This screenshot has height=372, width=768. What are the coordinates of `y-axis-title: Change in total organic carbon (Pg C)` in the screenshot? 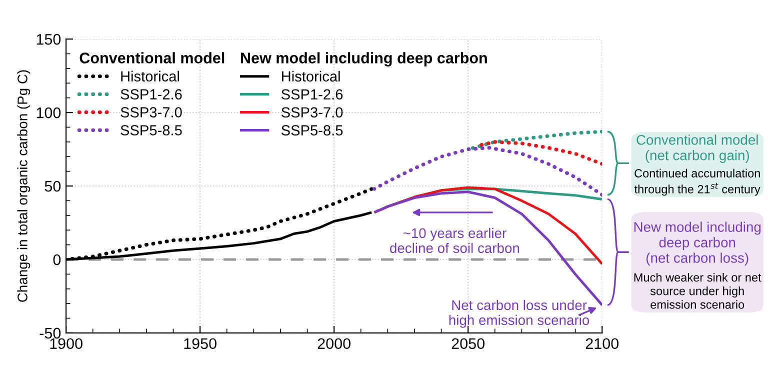 It's located at (23, 186).